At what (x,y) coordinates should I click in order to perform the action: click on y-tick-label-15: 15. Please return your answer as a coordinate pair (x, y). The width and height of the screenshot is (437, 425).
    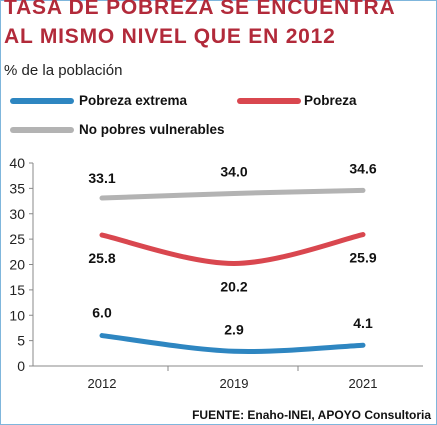
    Looking at the image, I should click on (17, 290).